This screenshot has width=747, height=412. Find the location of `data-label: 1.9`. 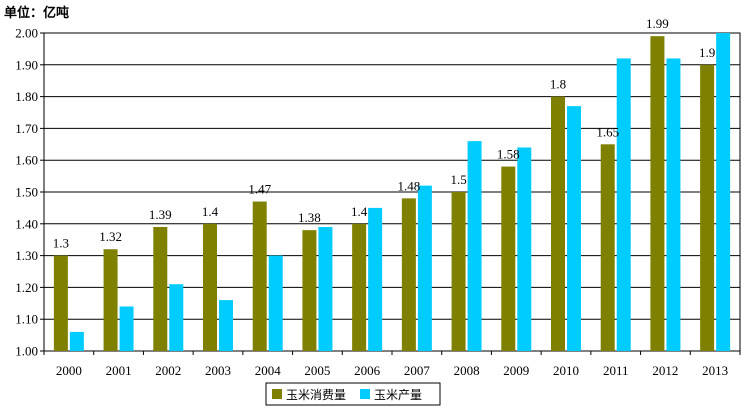

data-label: 1.9 is located at coordinates (707, 52).